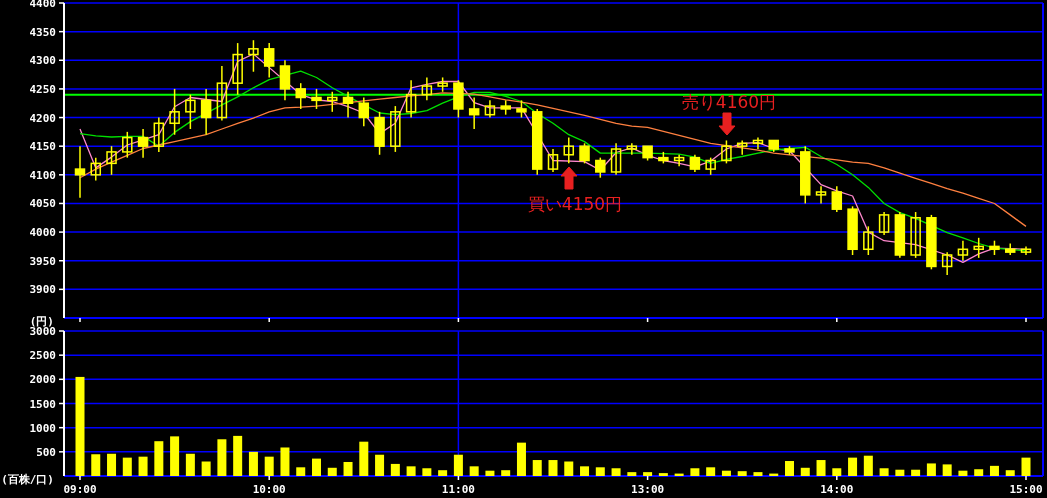 Image resolution: width=1047 pixels, height=498 pixels. I want to click on x-tick-label: 11:00, so click(458, 489).